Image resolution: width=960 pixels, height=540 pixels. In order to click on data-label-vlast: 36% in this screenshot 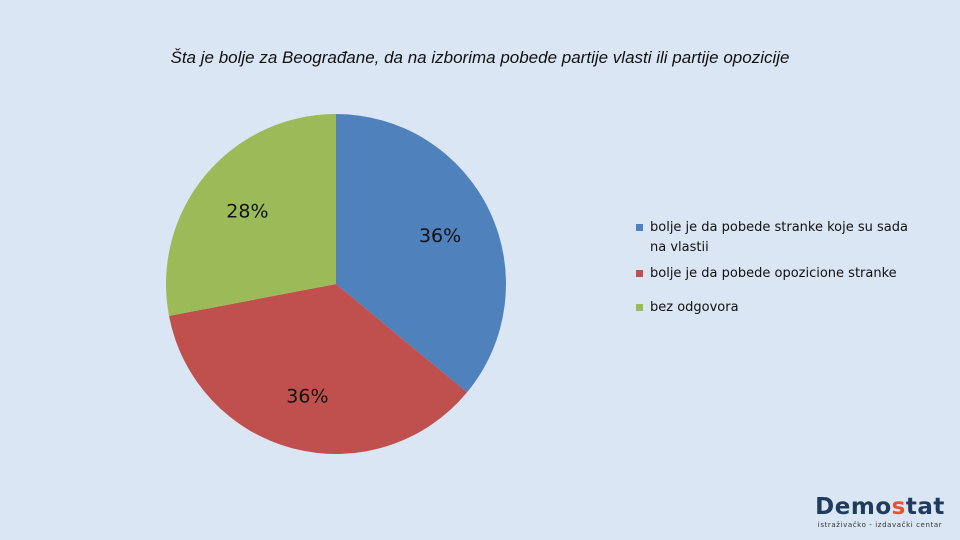, I will do `click(440, 236)`.